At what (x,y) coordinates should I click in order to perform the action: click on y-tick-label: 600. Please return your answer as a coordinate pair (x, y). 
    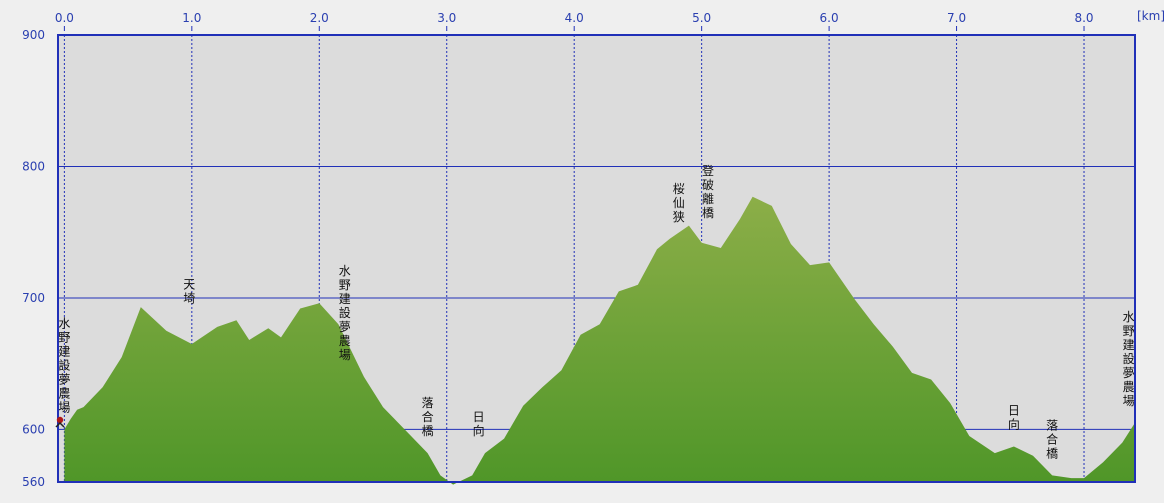
    Looking at the image, I should click on (33, 429).